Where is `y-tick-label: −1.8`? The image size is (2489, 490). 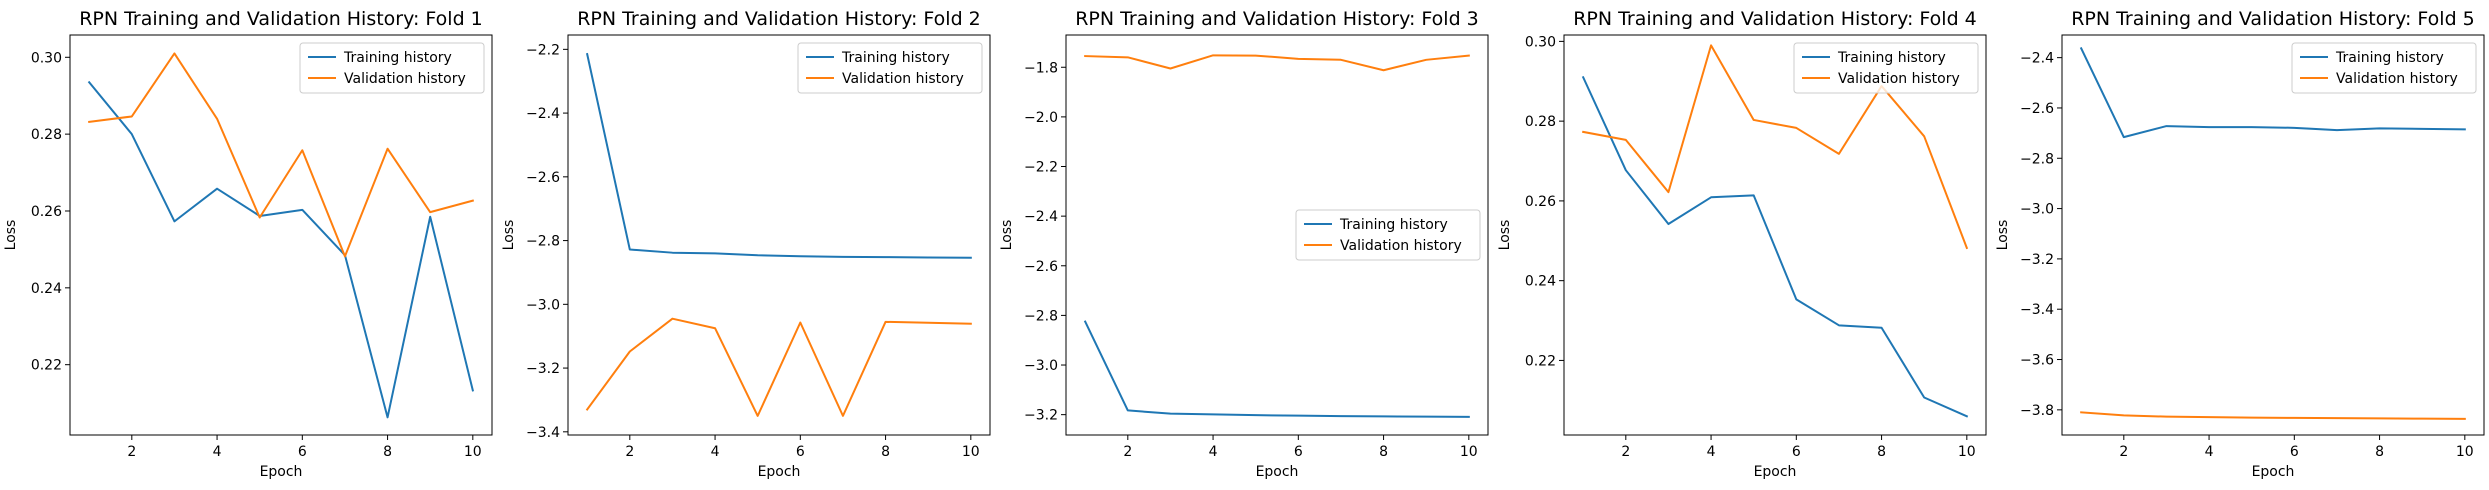 y-tick-label: −1.8 is located at coordinates (1041, 68).